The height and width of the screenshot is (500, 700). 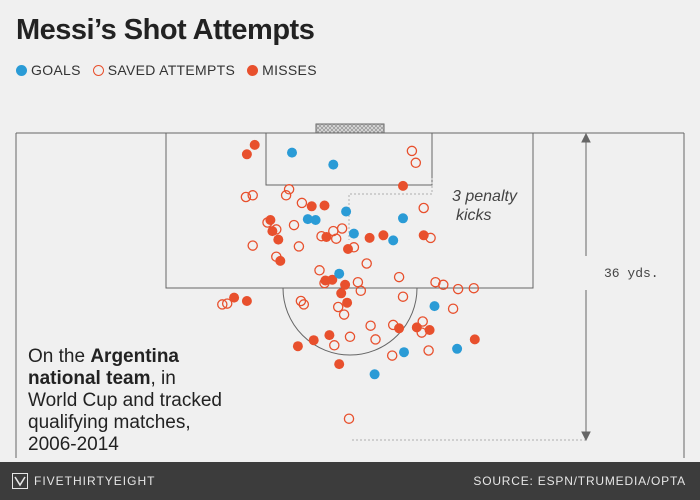 What do you see at coordinates (485, 196) in the screenshot?
I see `penalty-annotation-line1: 3 penalty` at bounding box center [485, 196].